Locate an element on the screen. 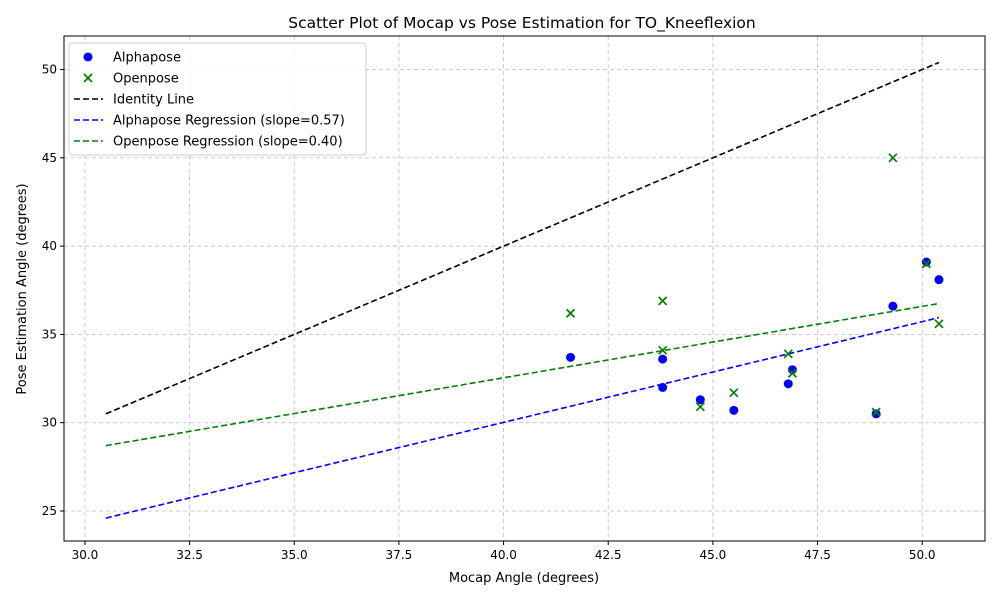 The image size is (1000, 600). y-axis-label: Pose Estimation Angle (degrees) is located at coordinates (22, 288).